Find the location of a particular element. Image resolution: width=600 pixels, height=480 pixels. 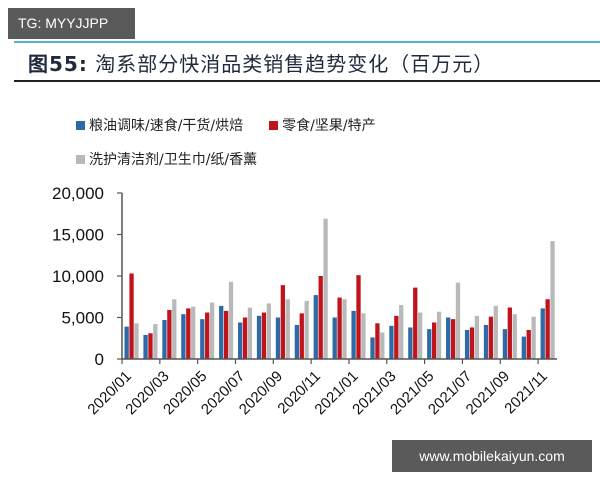

figure-title-text: 淘系部分快消品类销售趋势变化（百万元） is located at coordinates (295, 64).